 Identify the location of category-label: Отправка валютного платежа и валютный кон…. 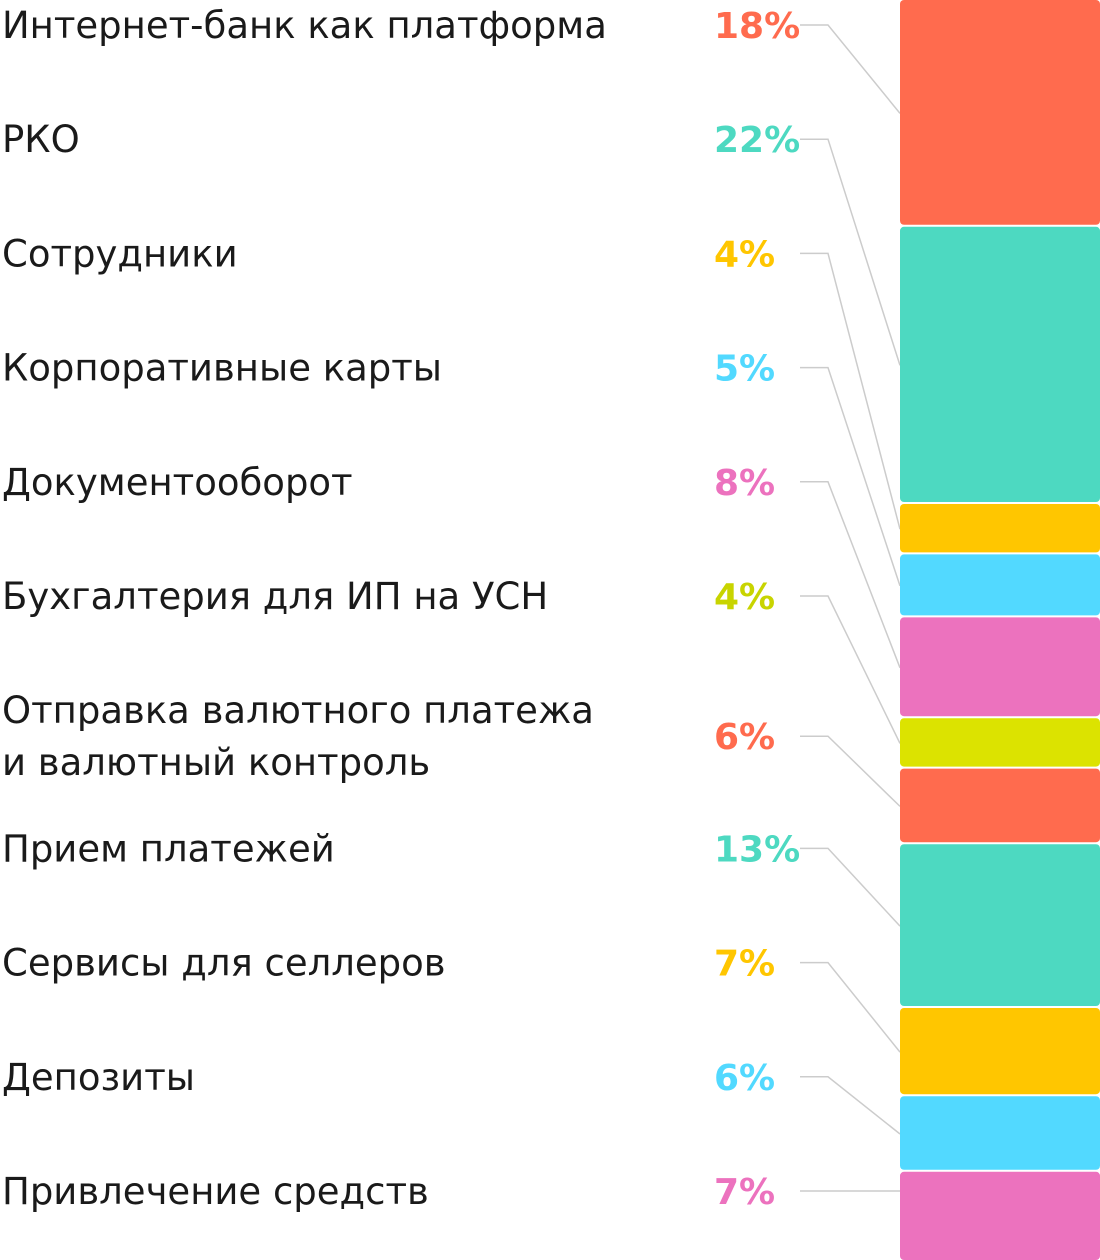
(298, 736).